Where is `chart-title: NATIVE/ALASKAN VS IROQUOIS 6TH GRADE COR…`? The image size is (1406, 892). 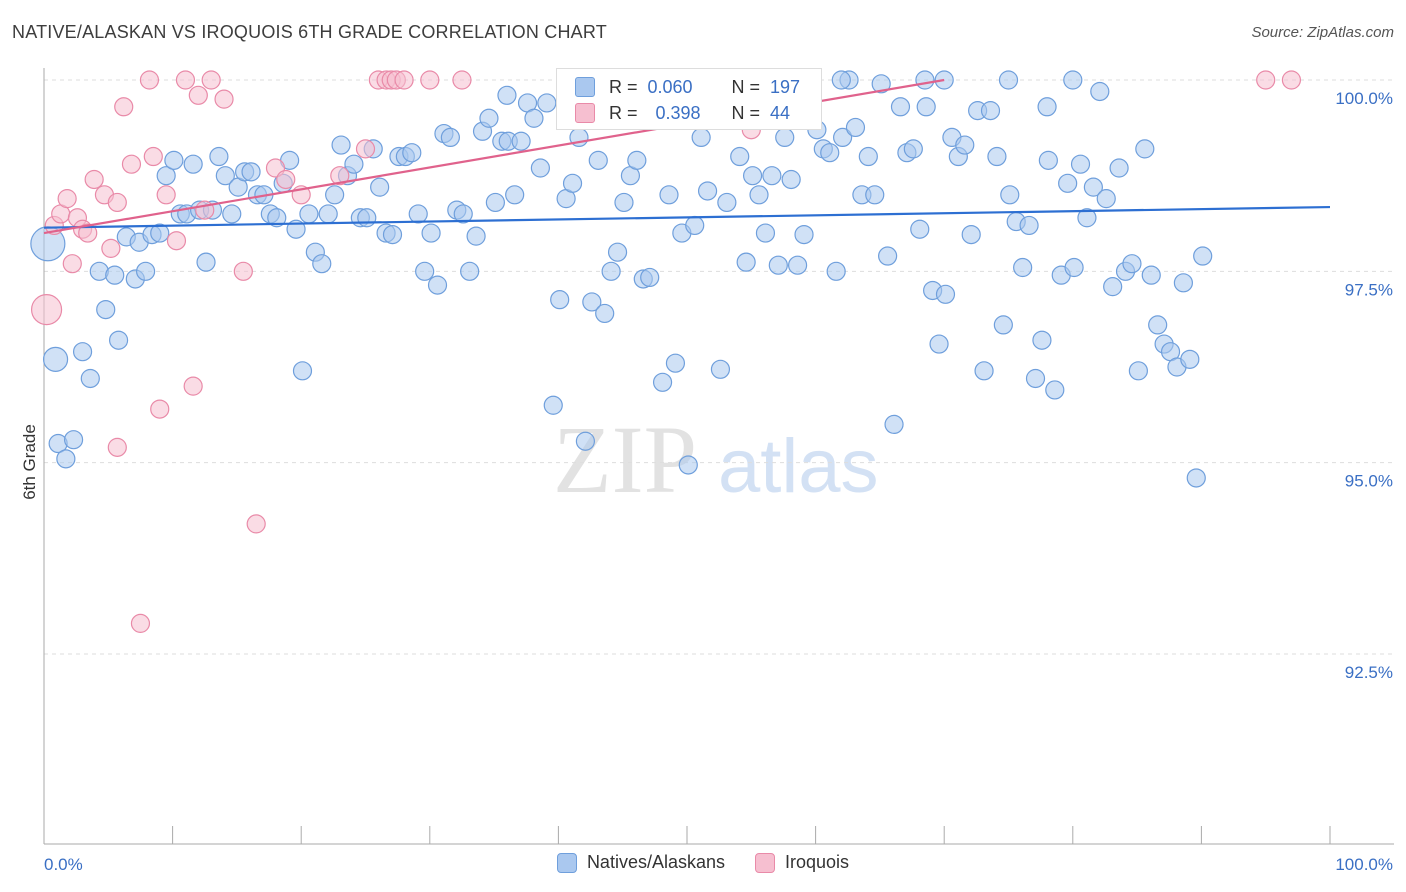 chart-title: NATIVE/ALASKAN VS IROQUOIS 6TH GRADE COR… is located at coordinates (309, 32).